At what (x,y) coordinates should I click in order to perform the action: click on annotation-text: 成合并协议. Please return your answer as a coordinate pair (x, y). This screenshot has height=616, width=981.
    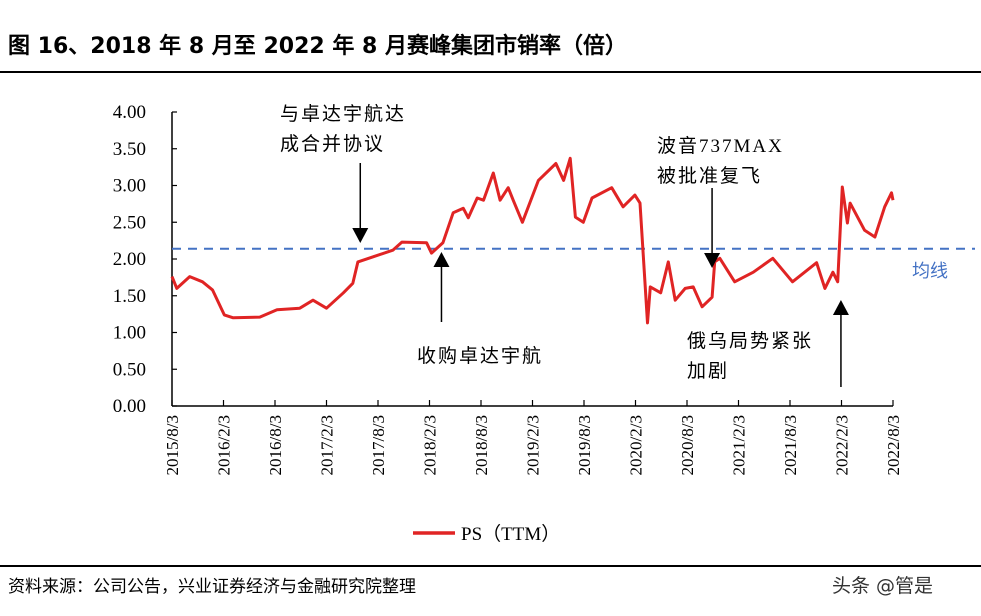
    Looking at the image, I should click on (332, 144).